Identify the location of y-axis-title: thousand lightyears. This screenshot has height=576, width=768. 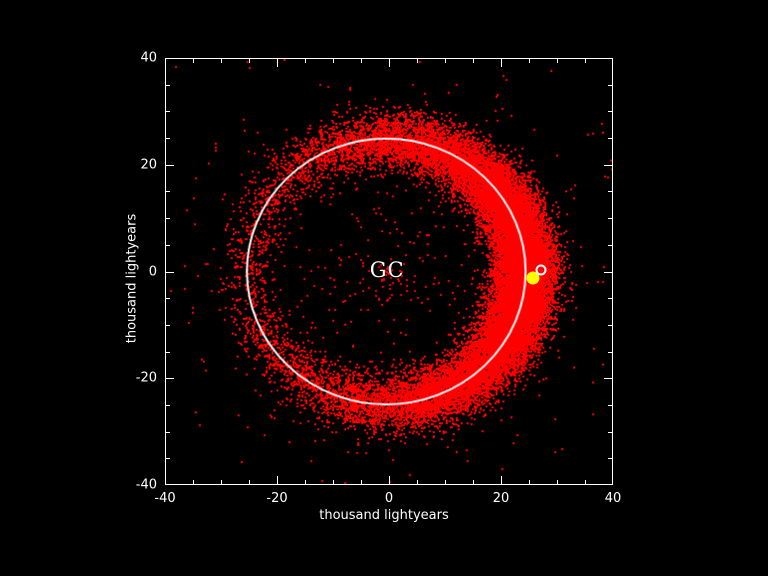
(132, 278).